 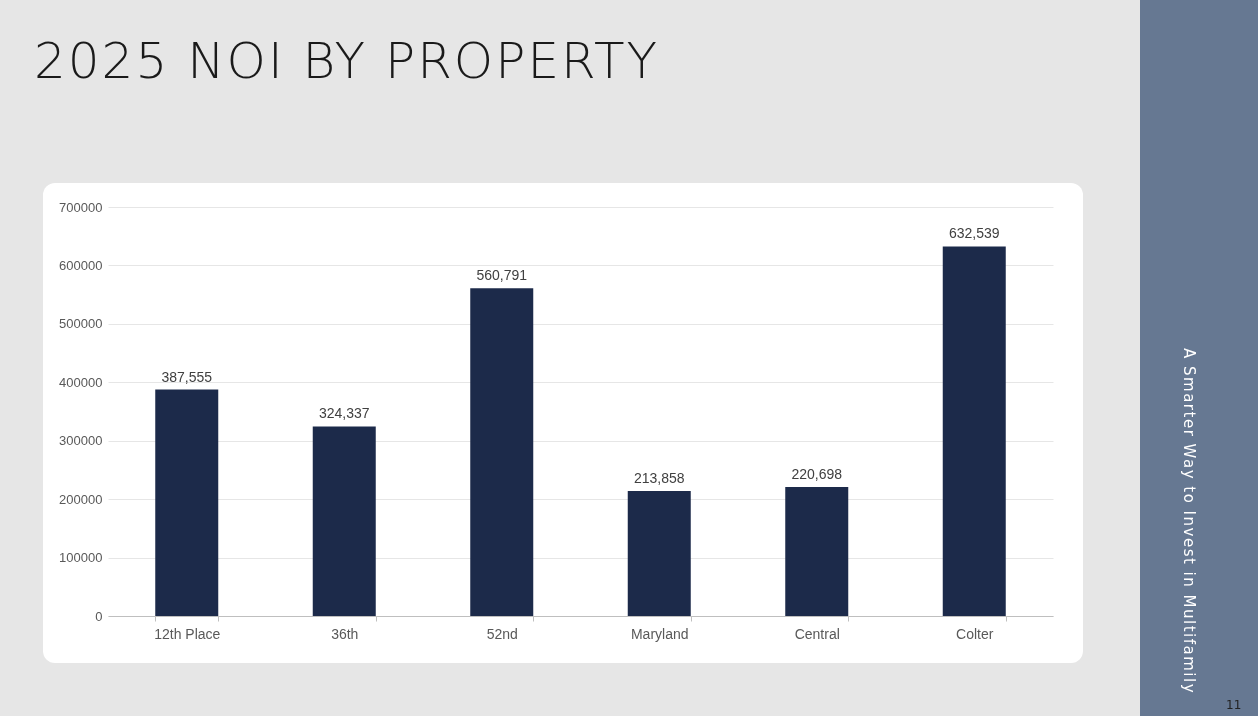 What do you see at coordinates (659, 478) in the screenshot?
I see `data-label: 213,858` at bounding box center [659, 478].